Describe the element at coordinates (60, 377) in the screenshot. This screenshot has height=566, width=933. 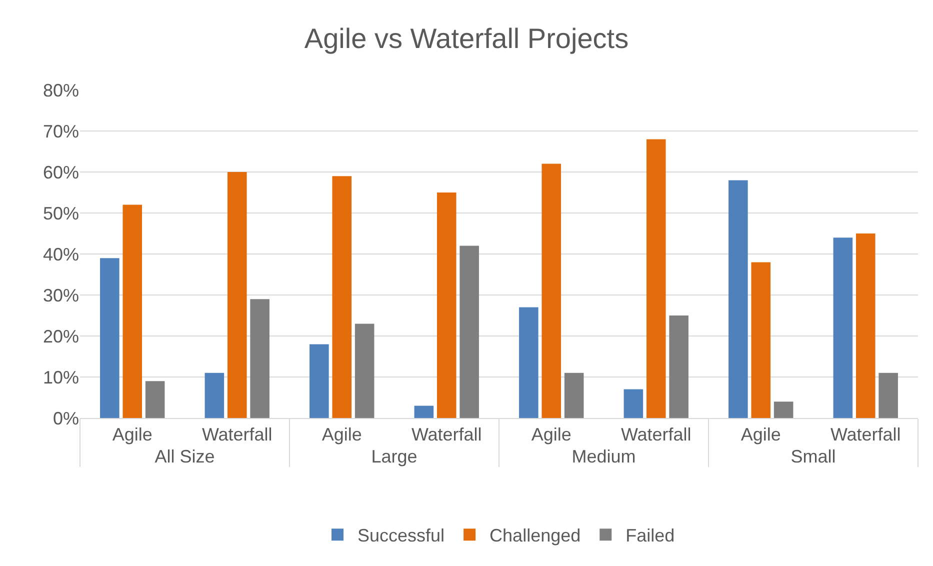
I see `y-tick-label: 10%` at that location.